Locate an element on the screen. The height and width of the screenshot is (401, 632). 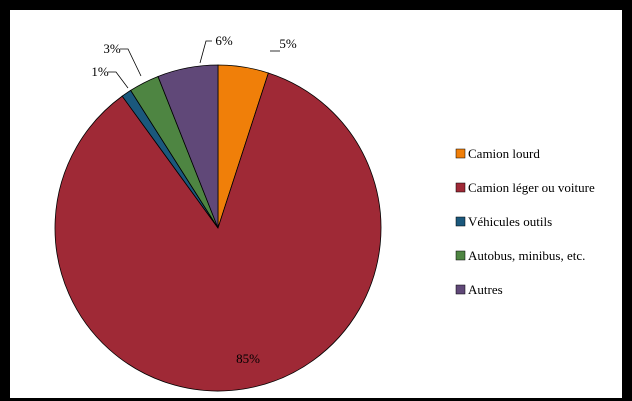
legend-label-autobus-minibus-etc: Autobus, minibus, etc. is located at coordinates (526, 255).